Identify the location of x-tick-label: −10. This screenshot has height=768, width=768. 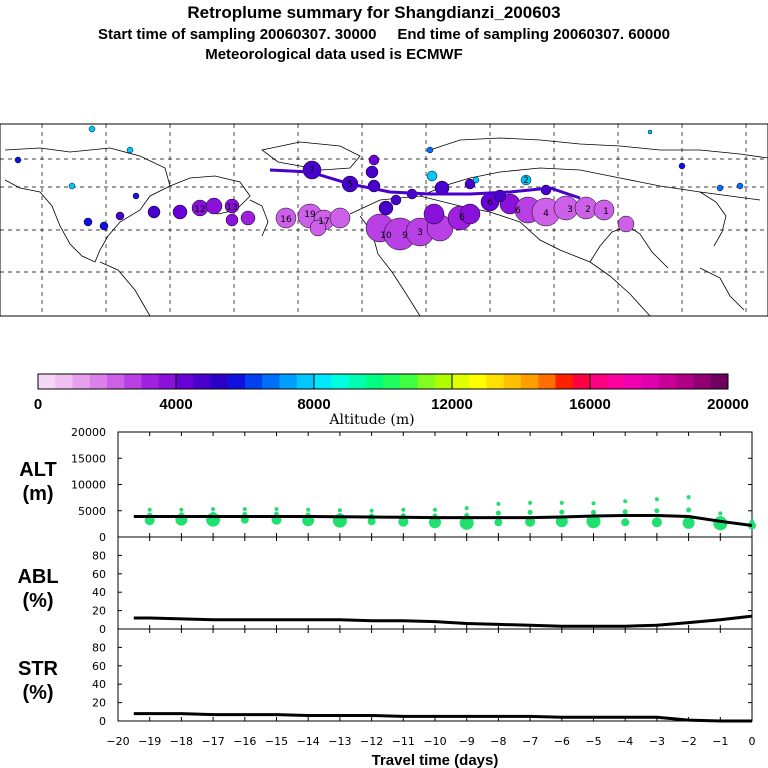
(434, 741).